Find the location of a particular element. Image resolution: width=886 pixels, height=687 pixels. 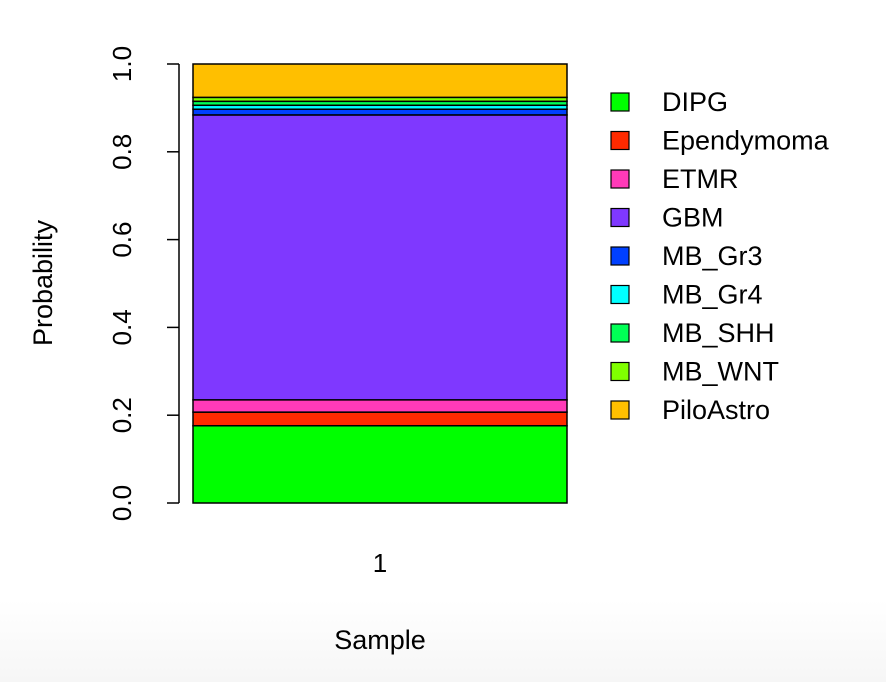

legend-label: MB_Gr4 is located at coordinates (712, 295).